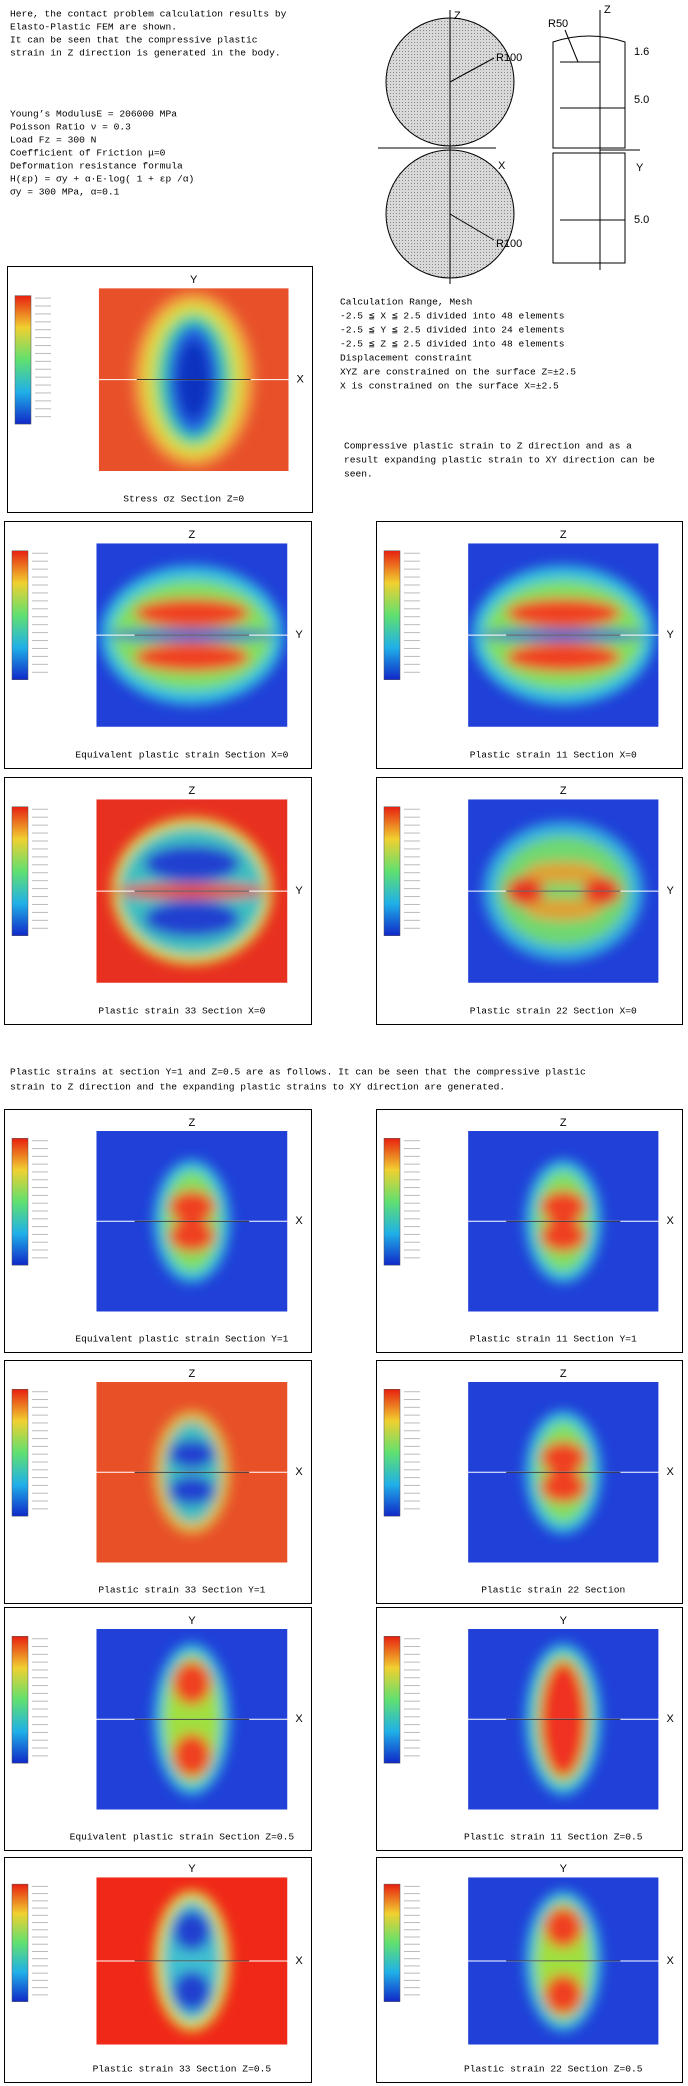 The height and width of the screenshot is (2086, 688). Describe the element at coordinates (158, 1231) in the screenshot. I see `result-panel: Z X Equivalent plastic strain Section Y=1` at that location.